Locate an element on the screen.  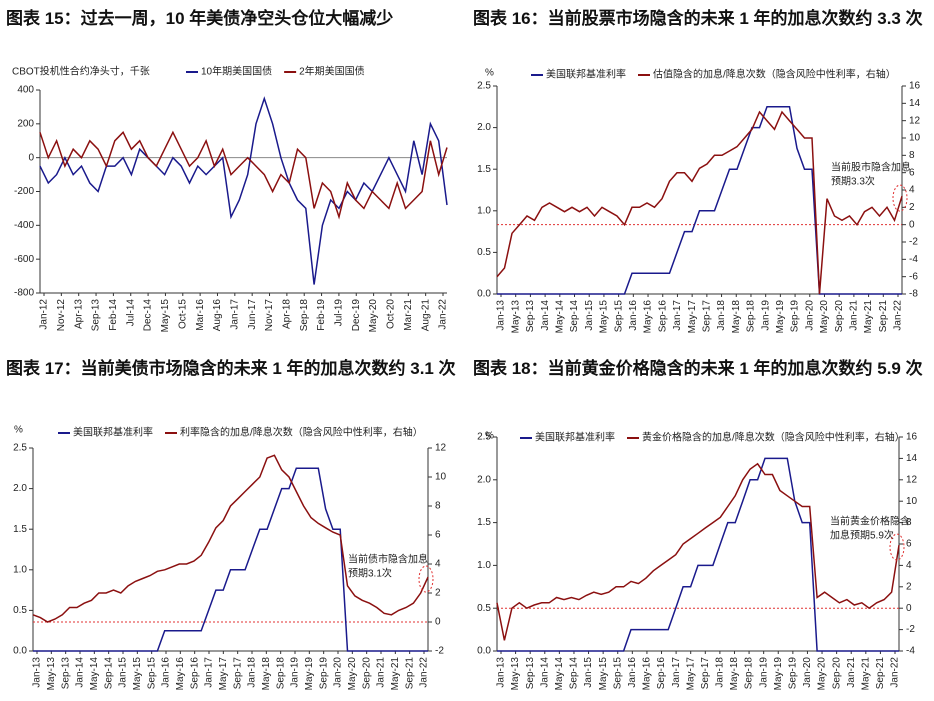
x-tick-label: Aug-16 is located at coordinates (217, 315).